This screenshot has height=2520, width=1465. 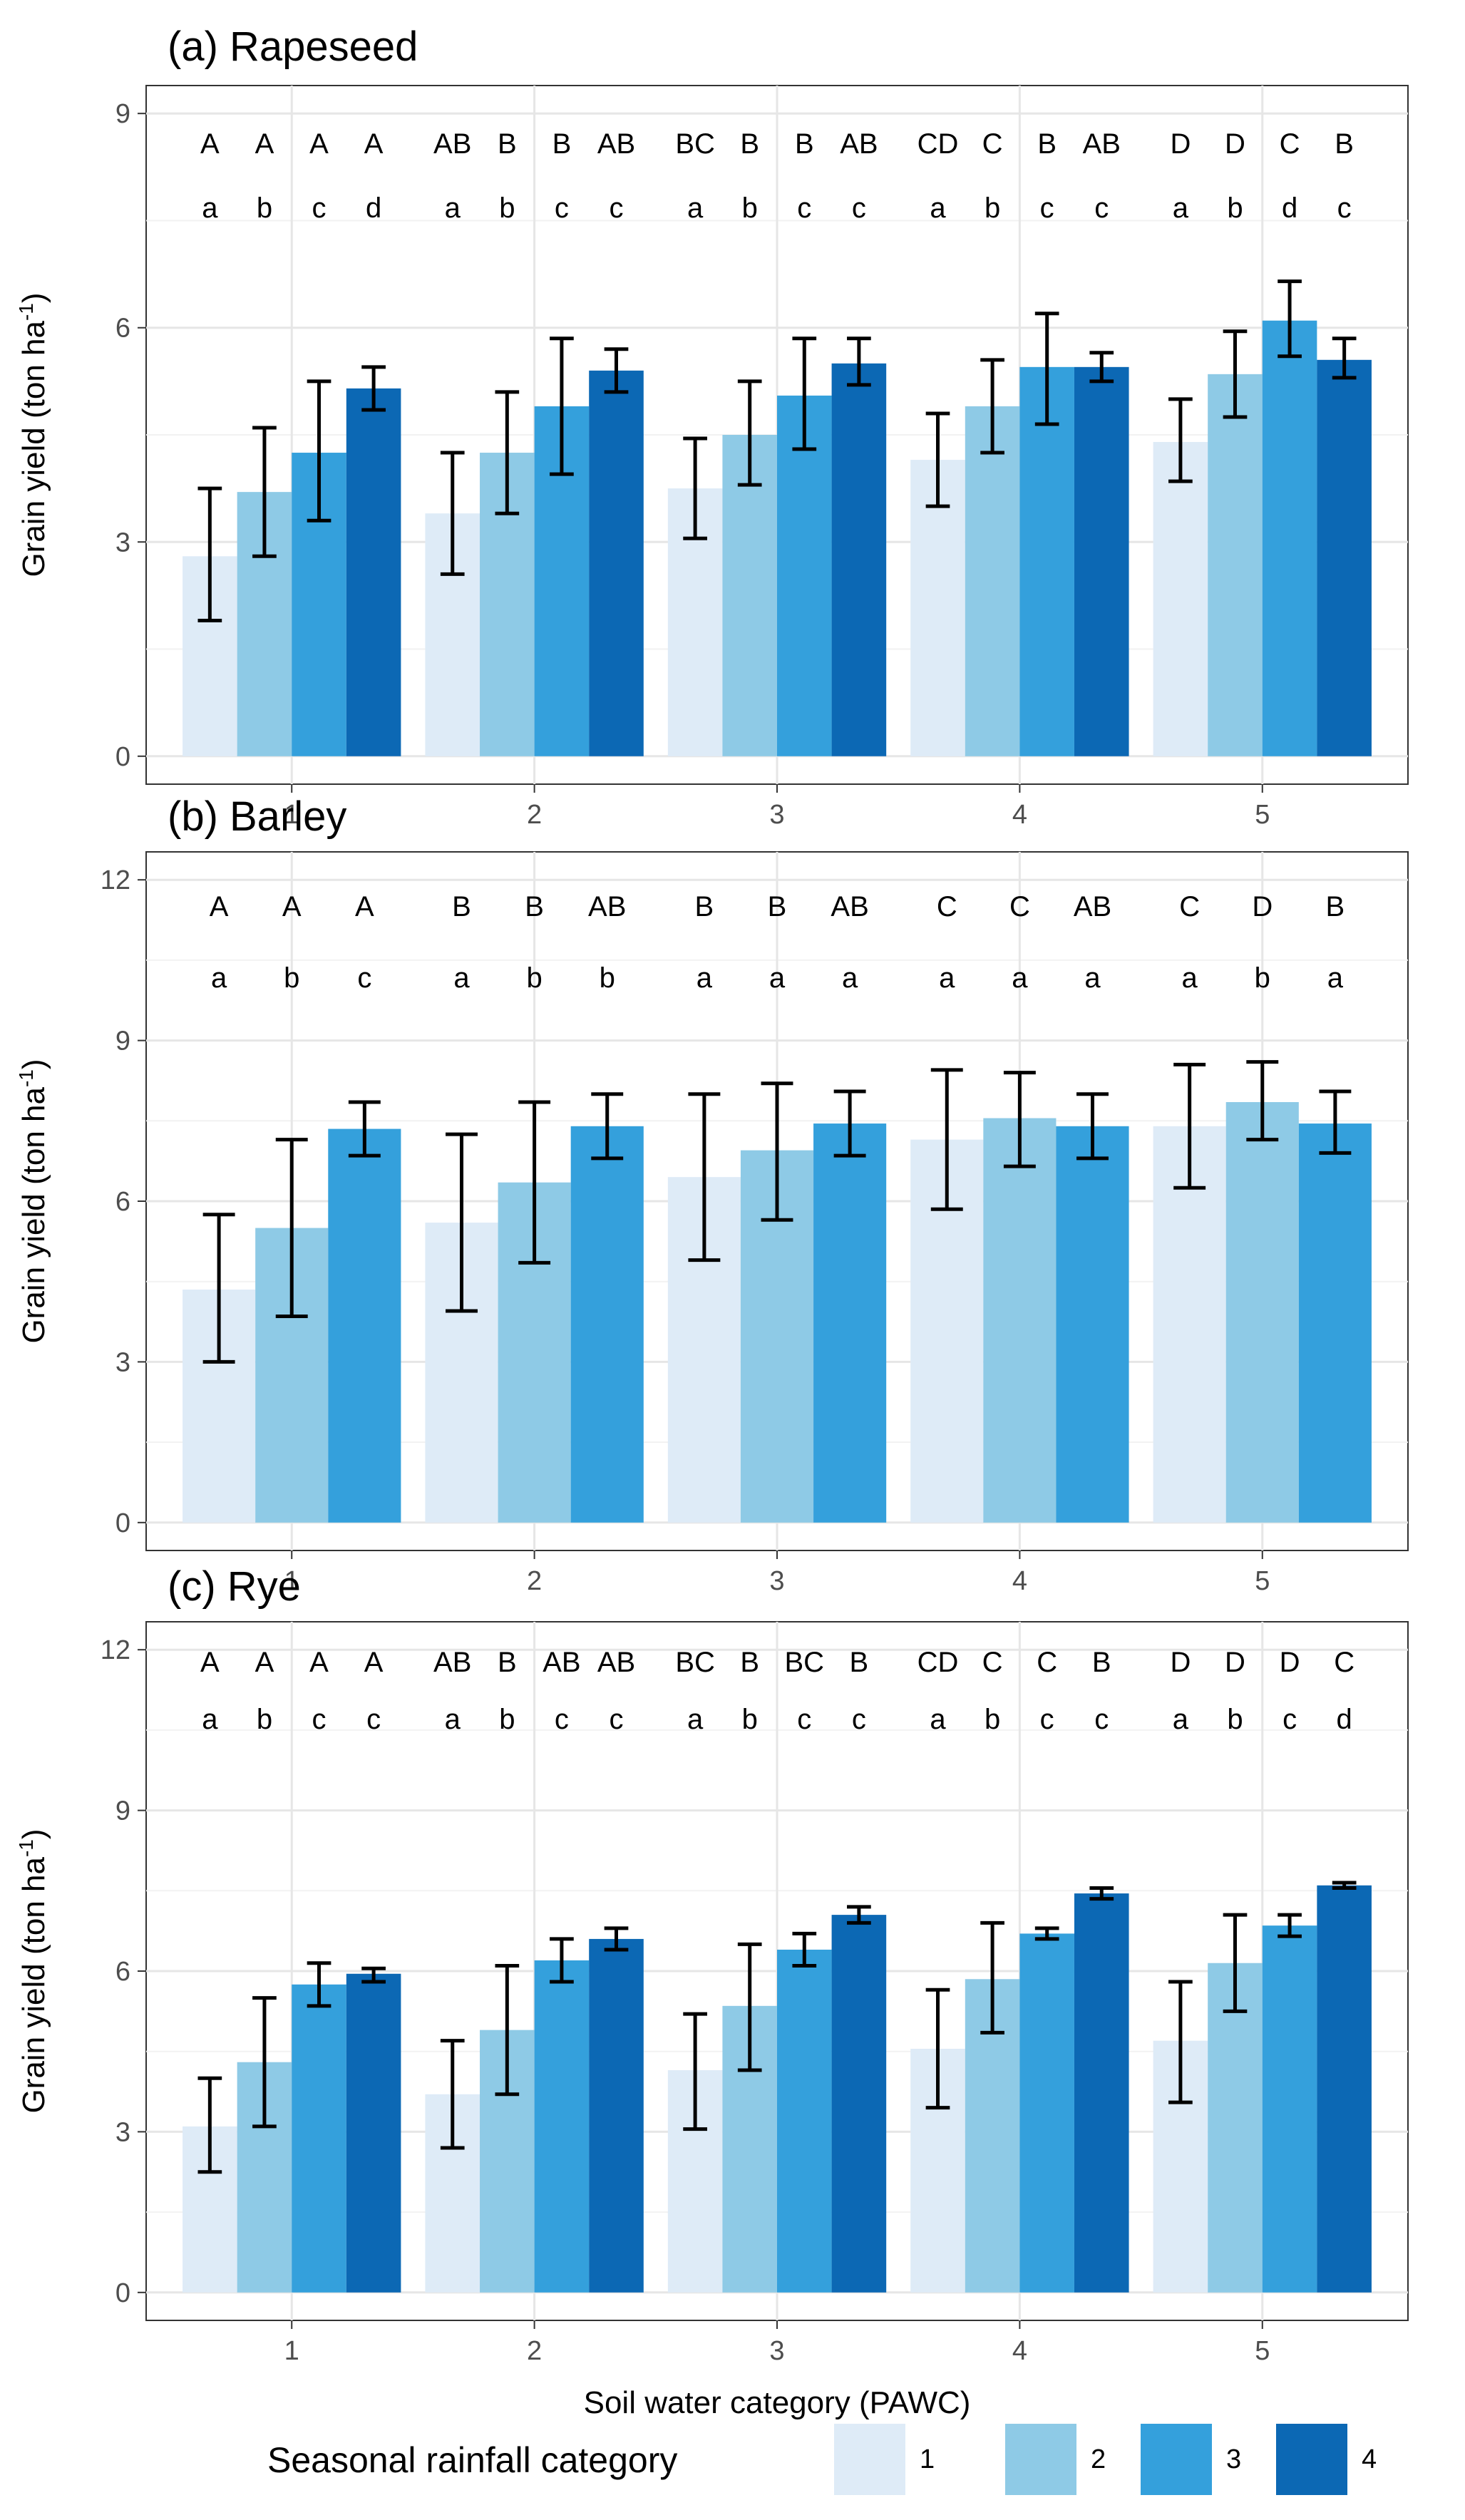 I want to click on y-tick-label: 12, so click(x=115, y=880).